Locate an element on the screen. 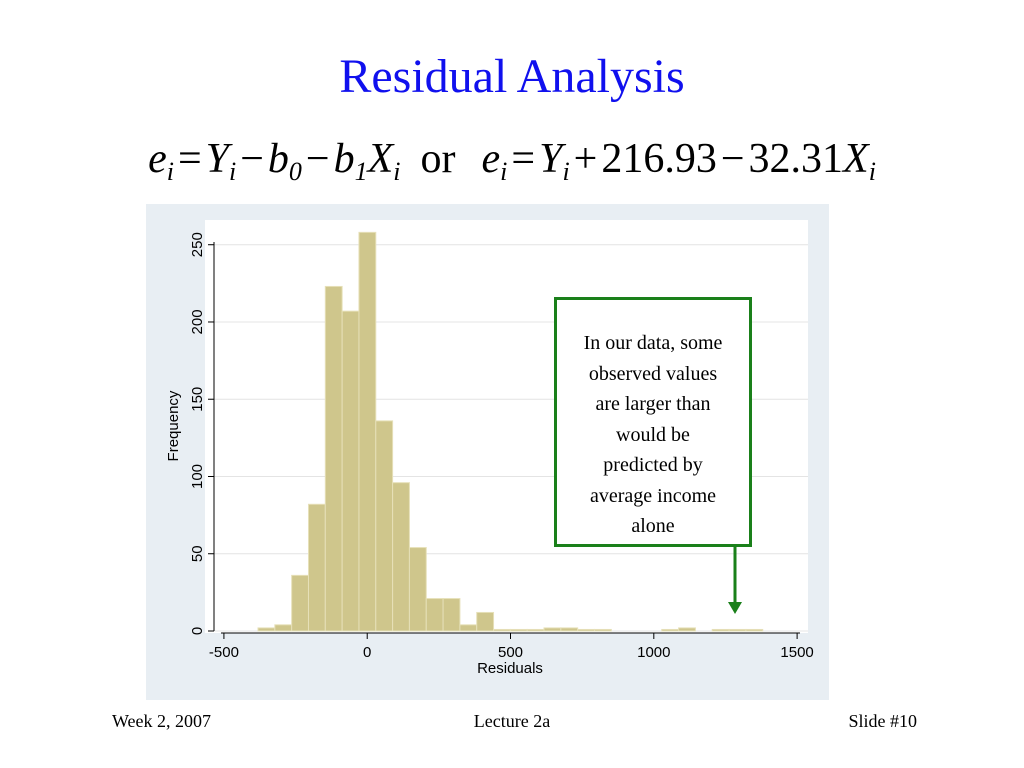  annotation-line: are larger than is located at coordinates (653, 404).